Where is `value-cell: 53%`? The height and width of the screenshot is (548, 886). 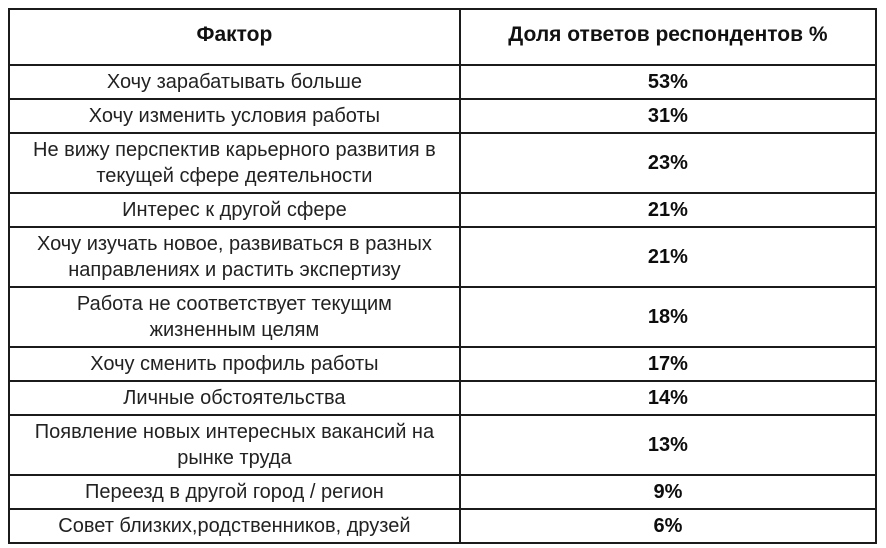 value-cell: 53% is located at coordinates (668, 82).